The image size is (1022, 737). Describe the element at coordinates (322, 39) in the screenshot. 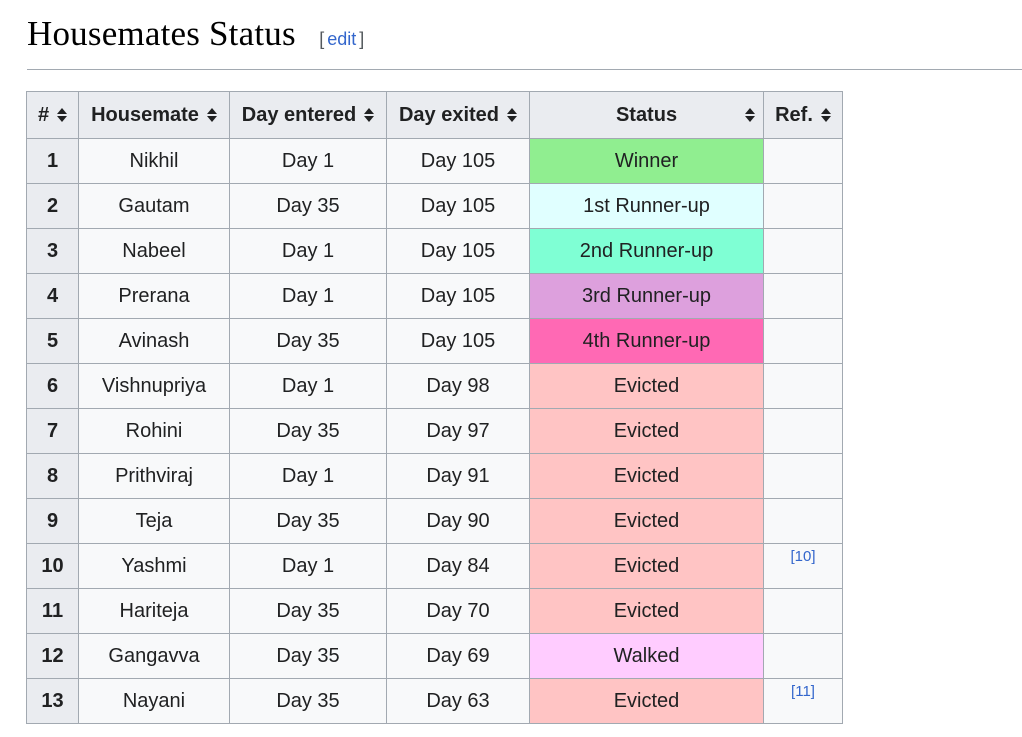

I see `edit-bracket-open: [` at that location.